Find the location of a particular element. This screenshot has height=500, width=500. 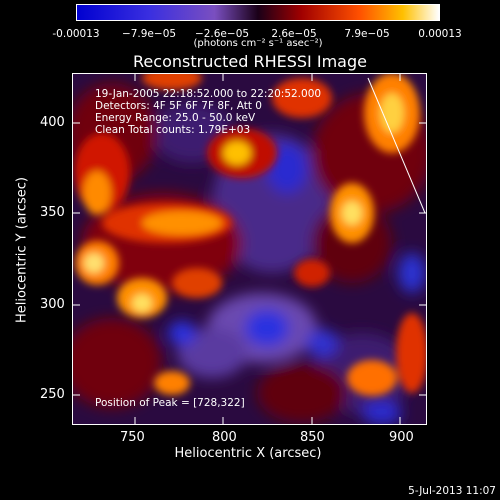

info-energy-range: Energy Range: 25.0 - 50.0 keV is located at coordinates (175, 118).